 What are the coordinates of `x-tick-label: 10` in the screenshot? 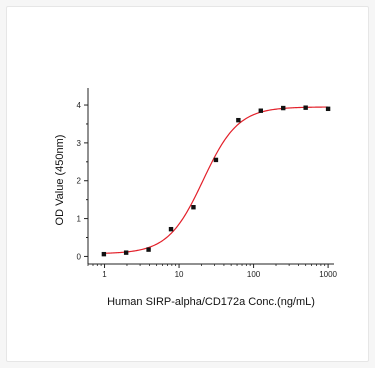 It's located at (179, 274).